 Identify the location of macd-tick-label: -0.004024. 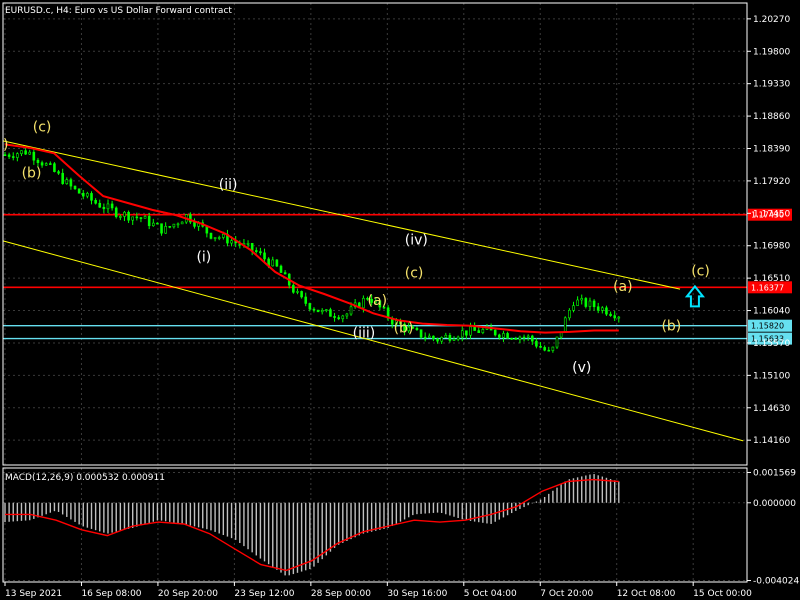
(776, 582).